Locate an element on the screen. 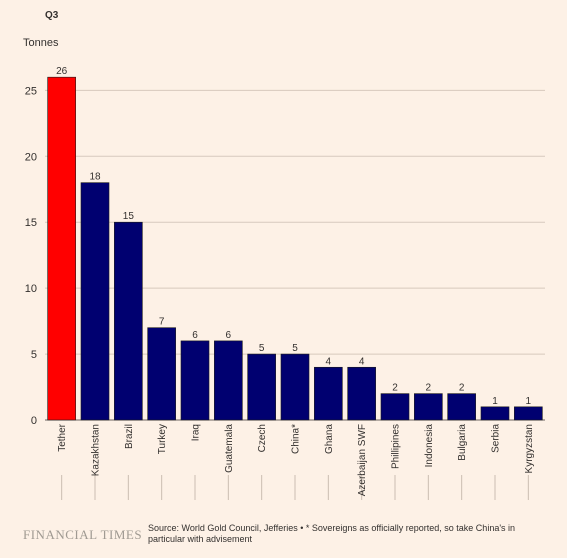  data-label: 26 is located at coordinates (62, 71).